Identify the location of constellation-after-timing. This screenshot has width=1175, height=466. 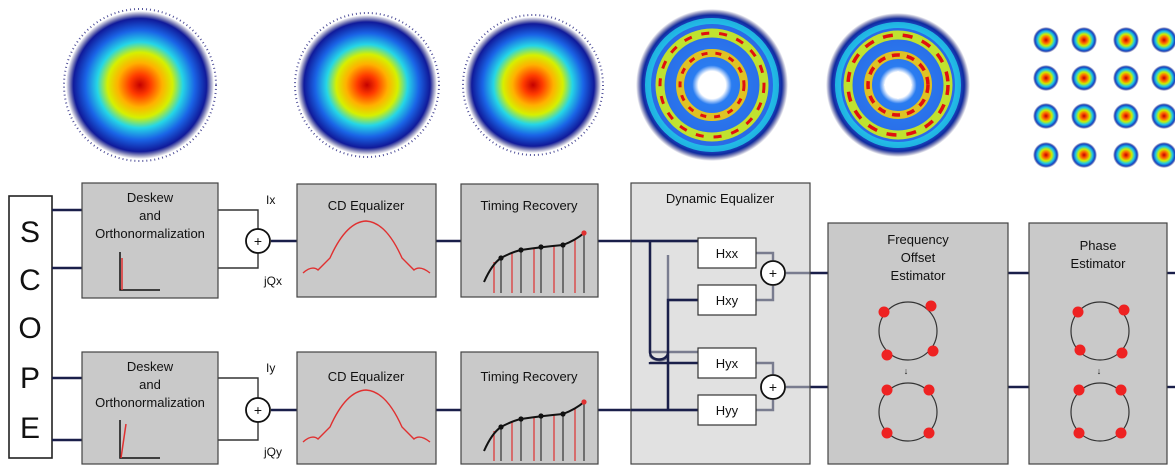
(712, 85).